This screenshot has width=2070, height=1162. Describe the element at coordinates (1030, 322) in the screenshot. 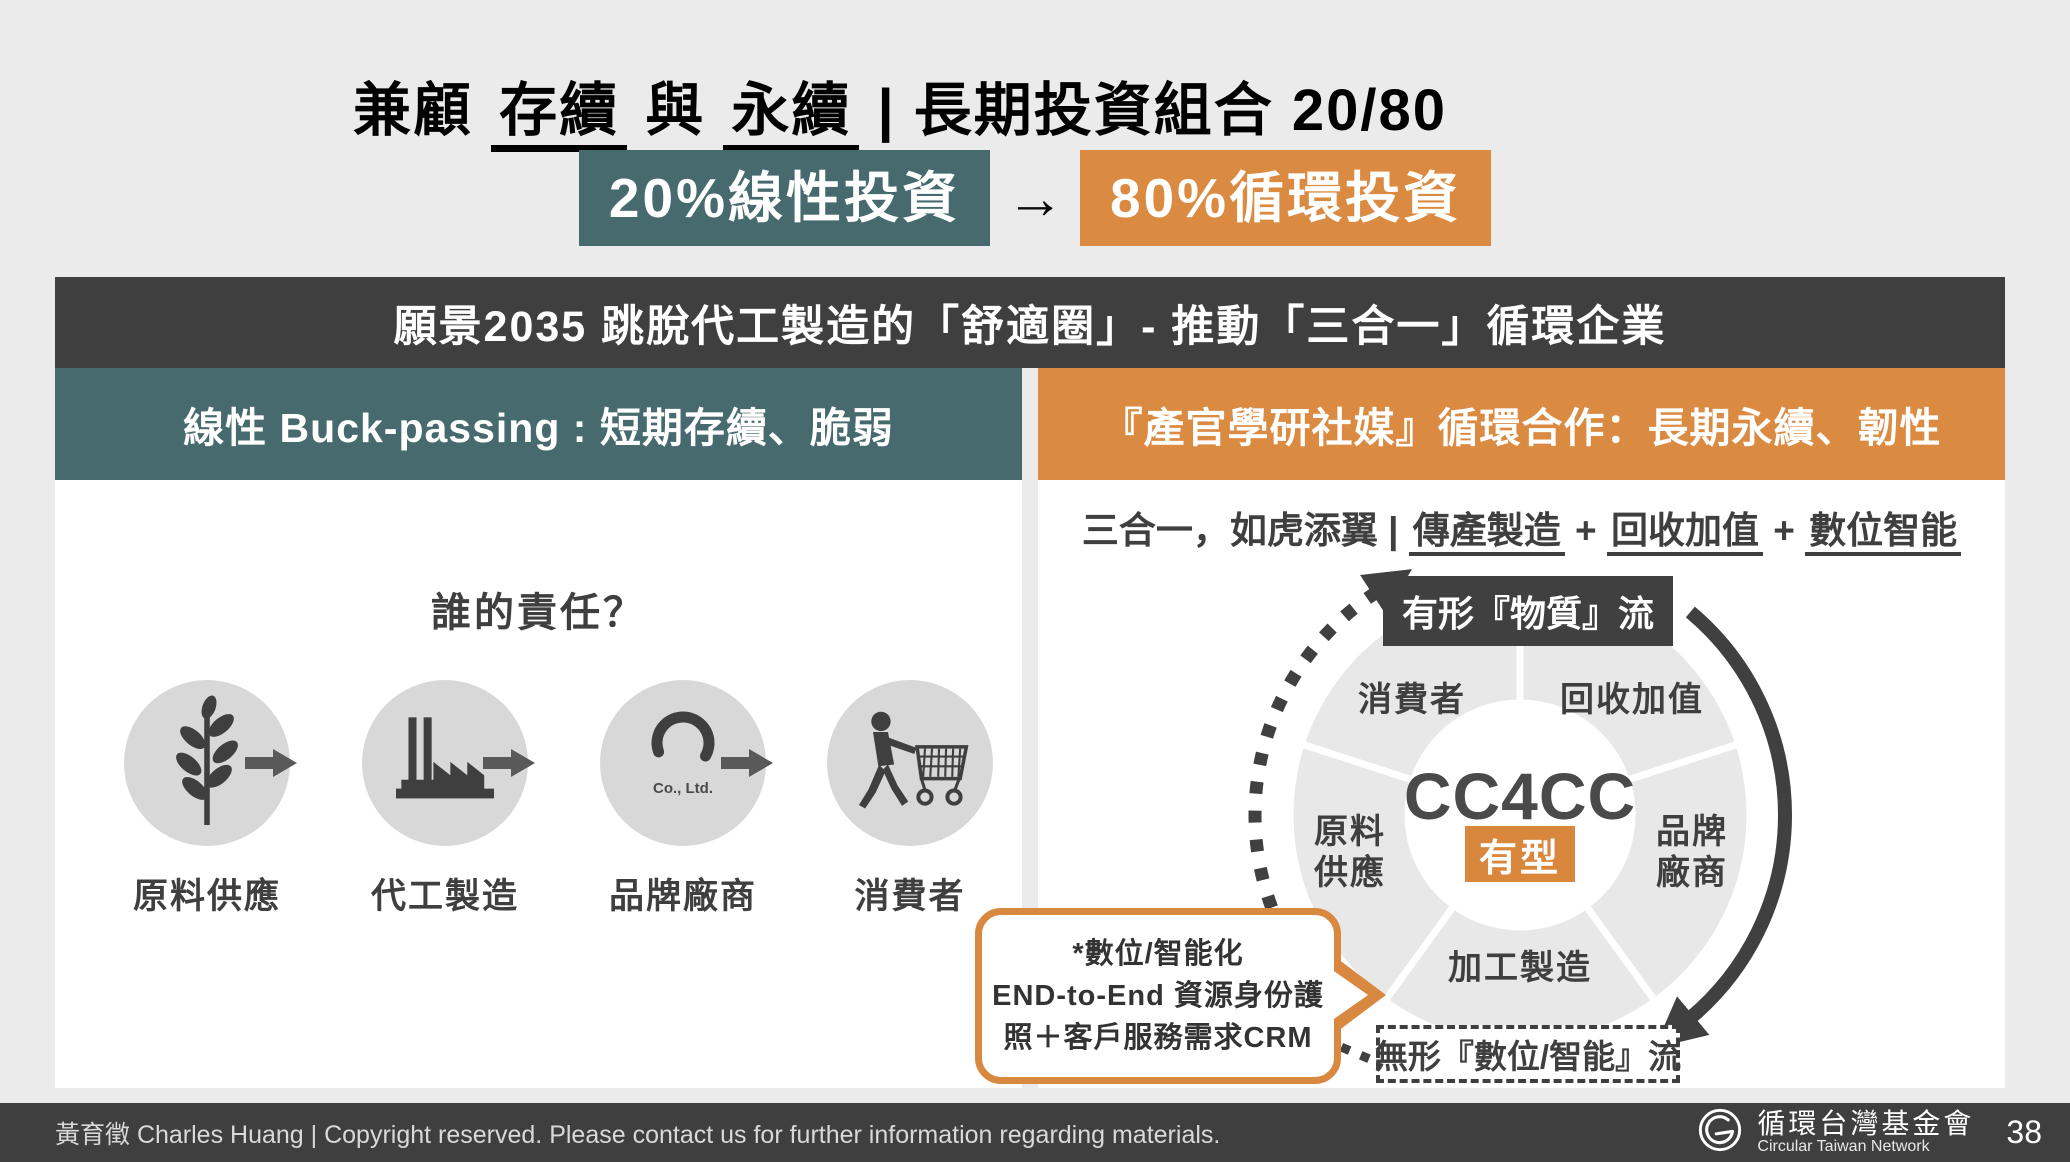

I see `vision-2035-bar: 願景2035 跳脫代工製造的「舒適圈」- 推動「三合一」循環企業` at that location.